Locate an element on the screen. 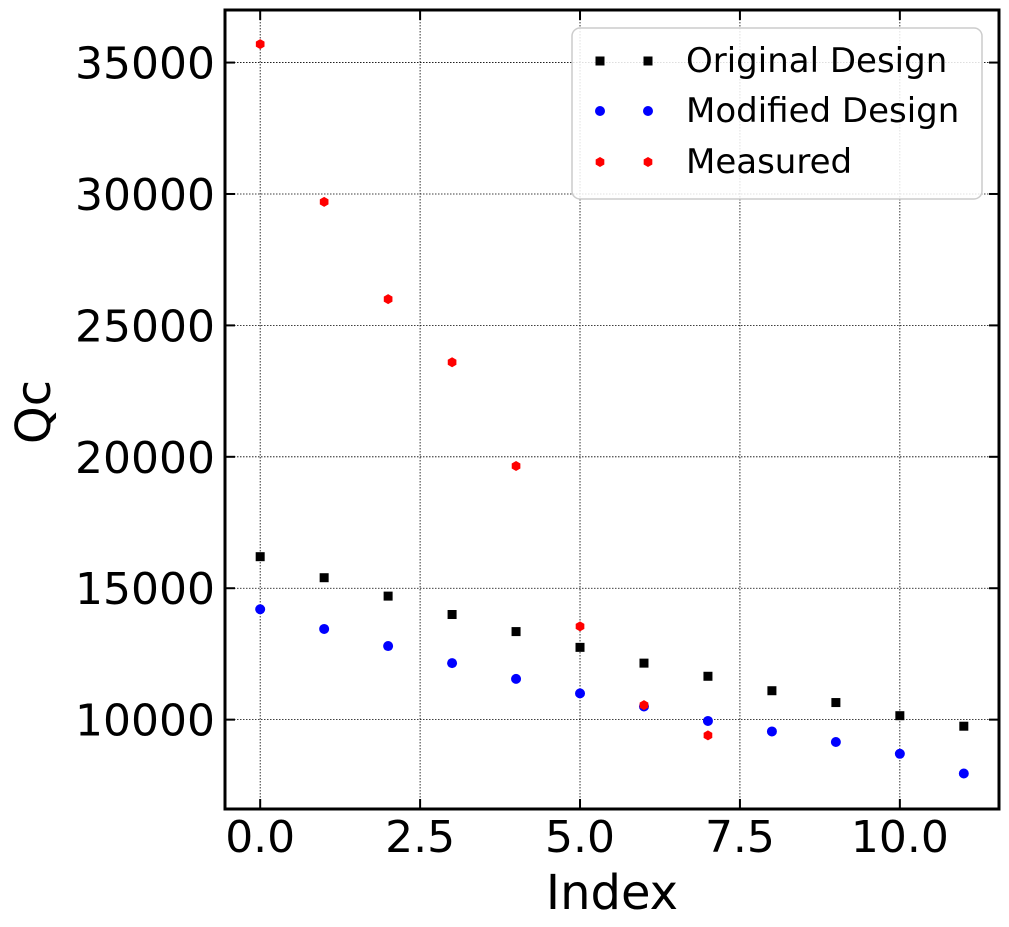  y-tick-label: 25000 is located at coordinates (145, 326).